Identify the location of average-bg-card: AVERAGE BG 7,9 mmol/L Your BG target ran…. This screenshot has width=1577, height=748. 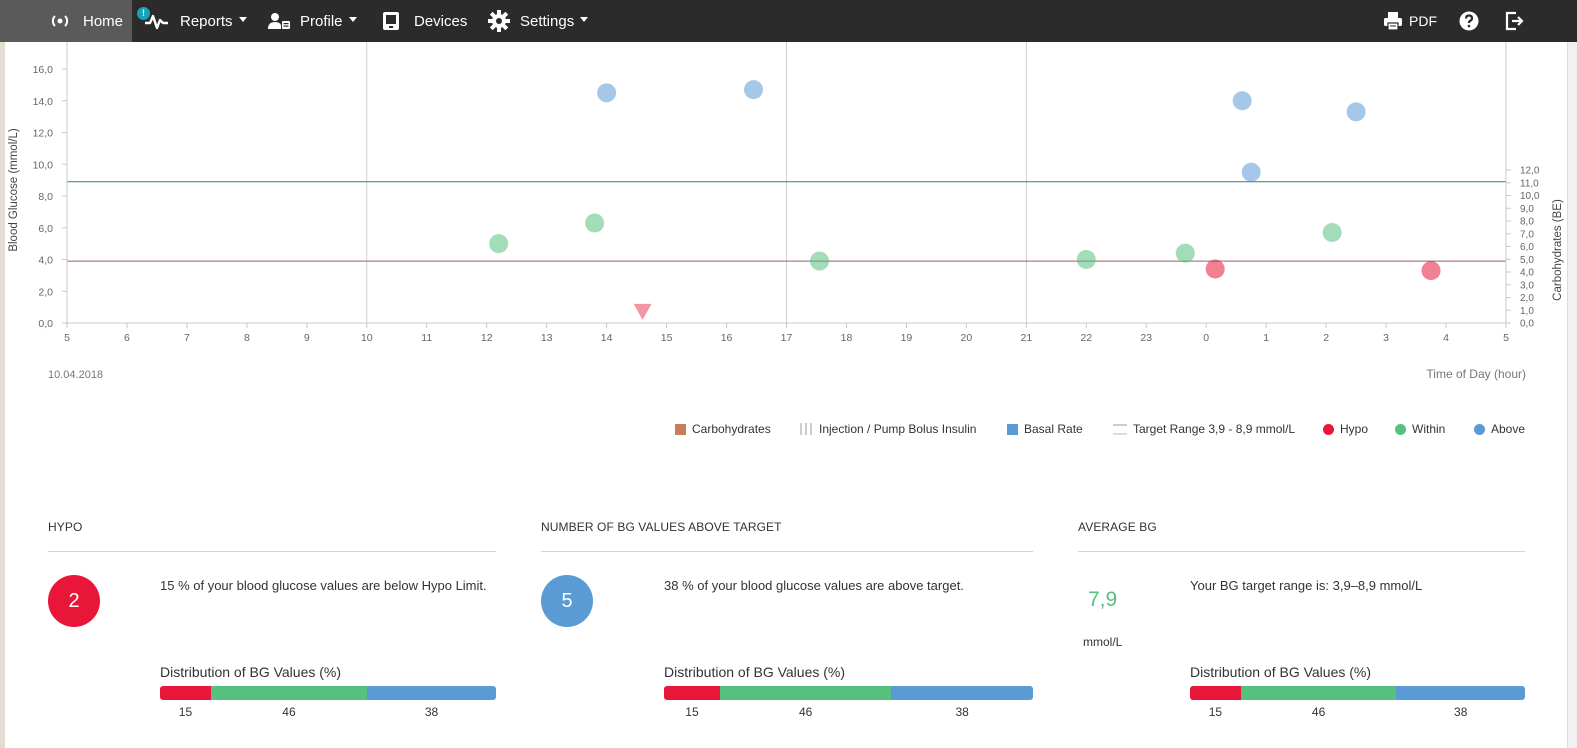
(1301, 619).